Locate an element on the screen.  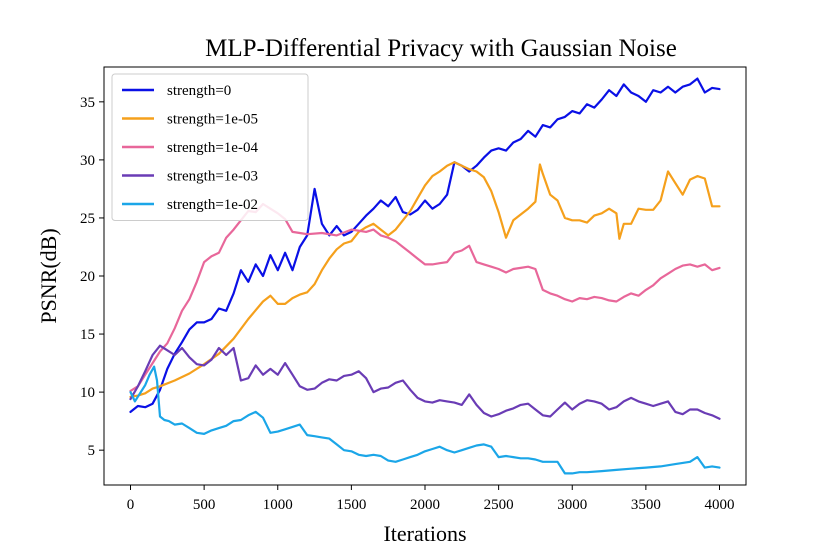
y-tick-label: 10 is located at coordinates (87, 393).